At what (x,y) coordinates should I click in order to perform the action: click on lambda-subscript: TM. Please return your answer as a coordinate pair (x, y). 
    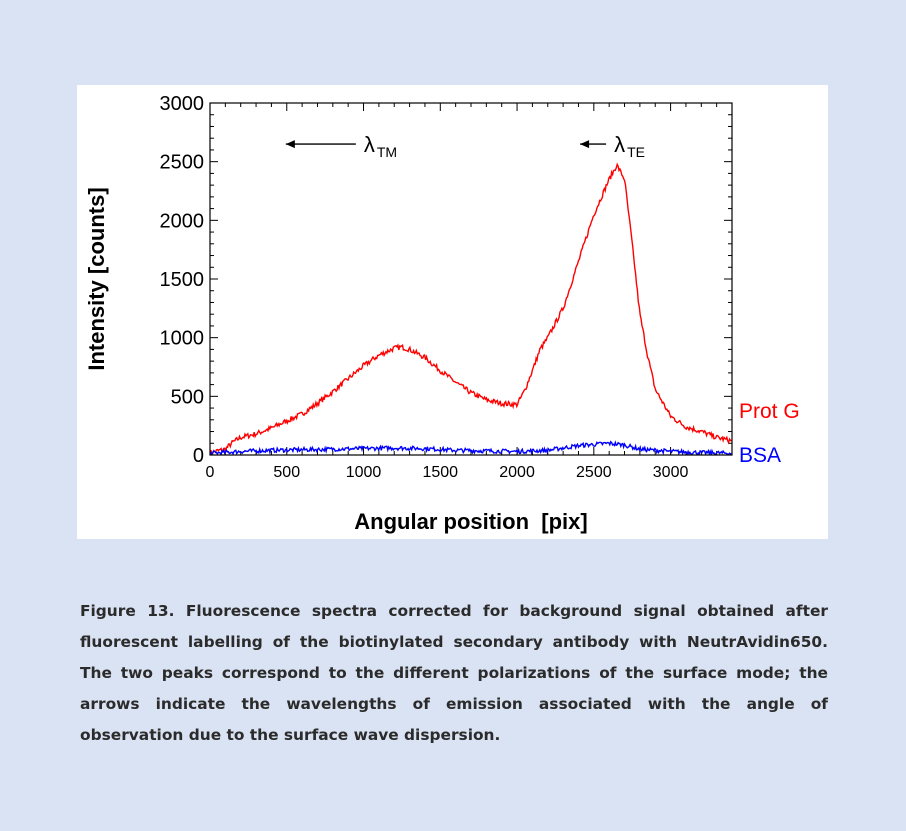
    Looking at the image, I should click on (387, 152).